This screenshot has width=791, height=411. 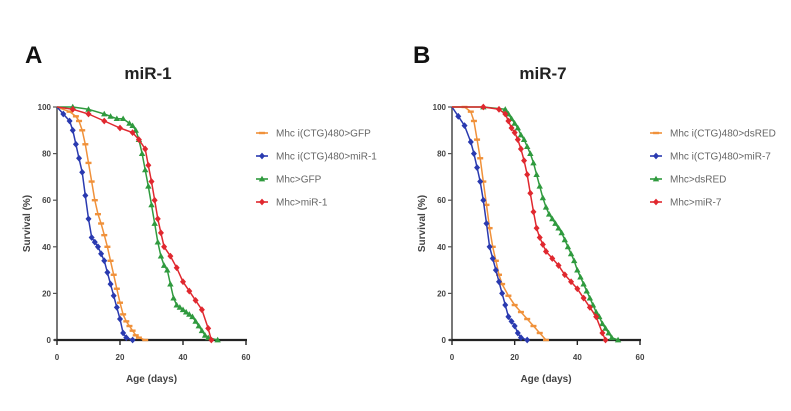 I want to click on legend-label: Mhc>miR-7, so click(x=696, y=203).